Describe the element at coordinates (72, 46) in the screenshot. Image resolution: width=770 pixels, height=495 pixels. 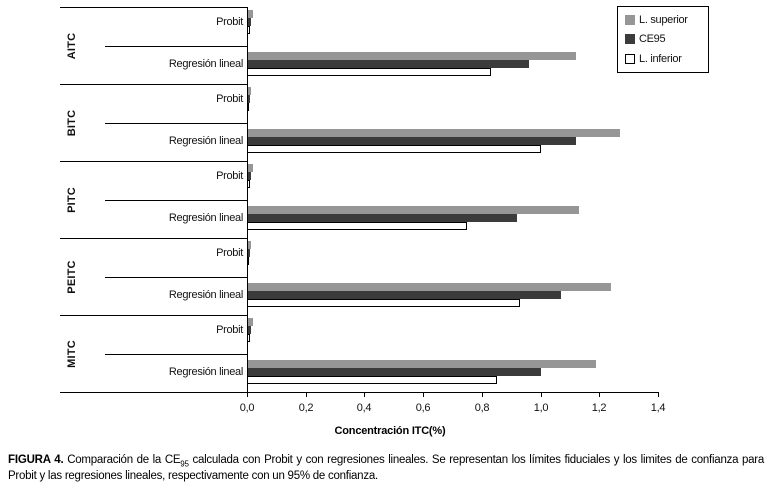
I see `group-label-aitc: AITC` at that location.